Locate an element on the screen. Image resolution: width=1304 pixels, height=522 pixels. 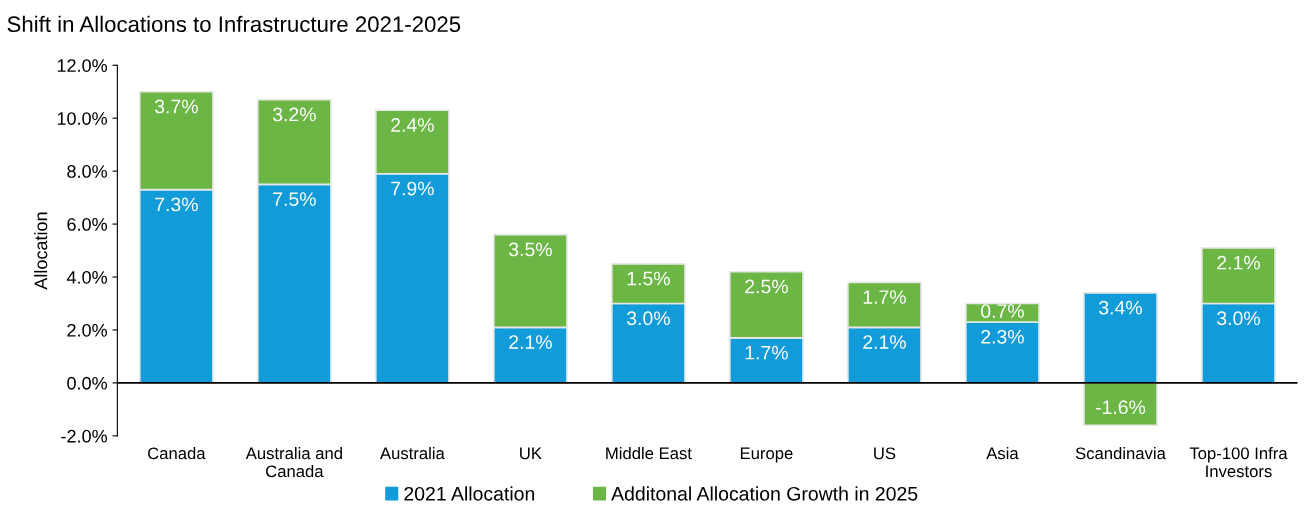
y-tick-label: 8.0% is located at coordinates (87, 171).